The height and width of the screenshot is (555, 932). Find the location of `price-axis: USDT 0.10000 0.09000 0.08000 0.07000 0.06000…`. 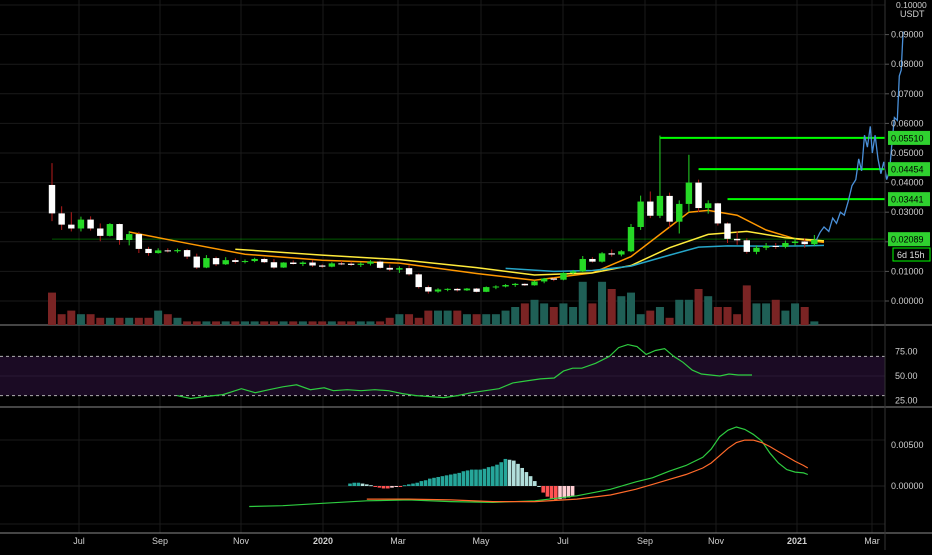

price-axis: USDT 0.10000 0.09000 0.08000 0.07000 0.06000… is located at coordinates (905, 275).